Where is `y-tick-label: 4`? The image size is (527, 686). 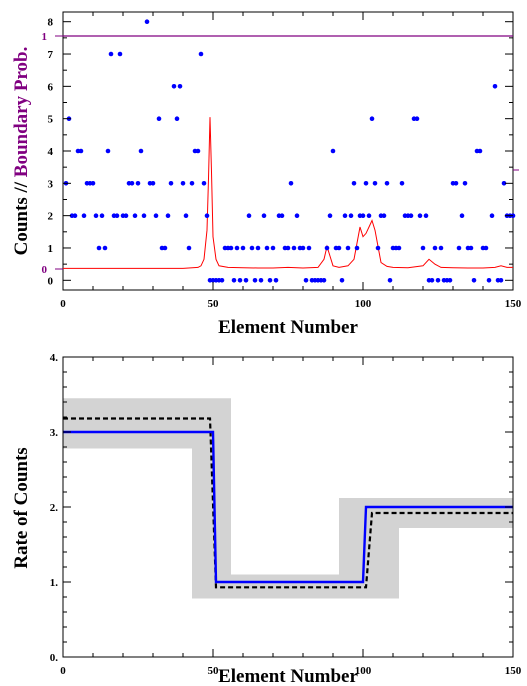 y-tick-label: 4 is located at coordinates (51, 152).